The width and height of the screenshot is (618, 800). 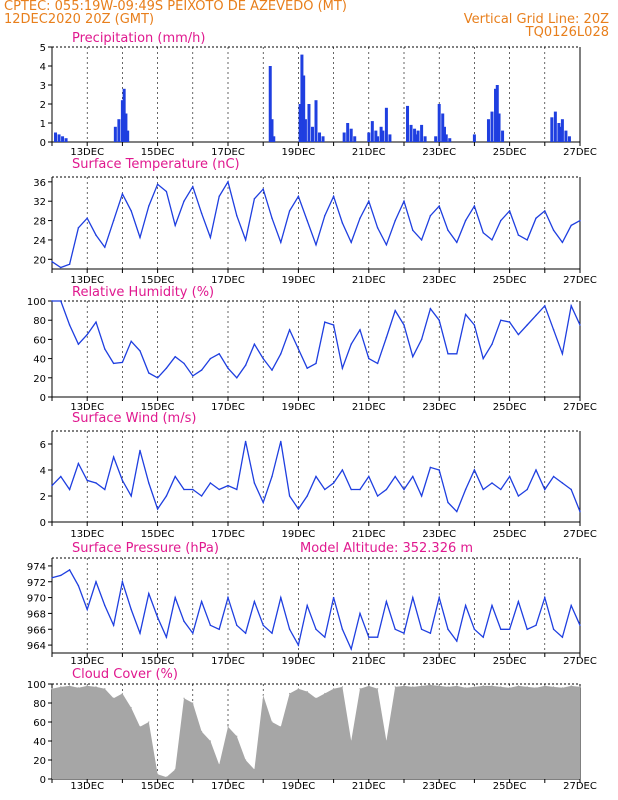 What do you see at coordinates (79, 19) in the screenshot?
I see `header-date: 12DEC2020 20Z (GMT)` at bounding box center [79, 19].